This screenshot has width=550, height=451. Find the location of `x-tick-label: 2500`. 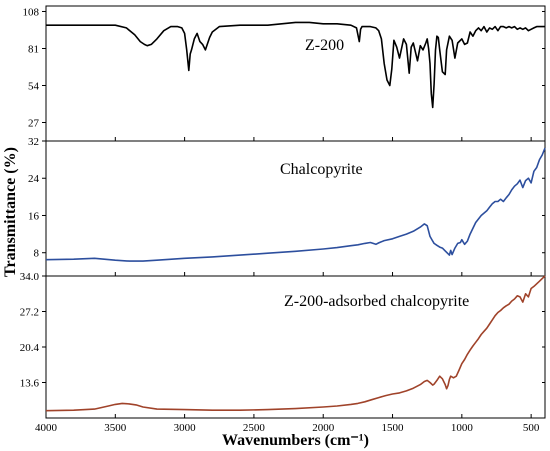

x-tick-label: 2500 is located at coordinates (254, 428).